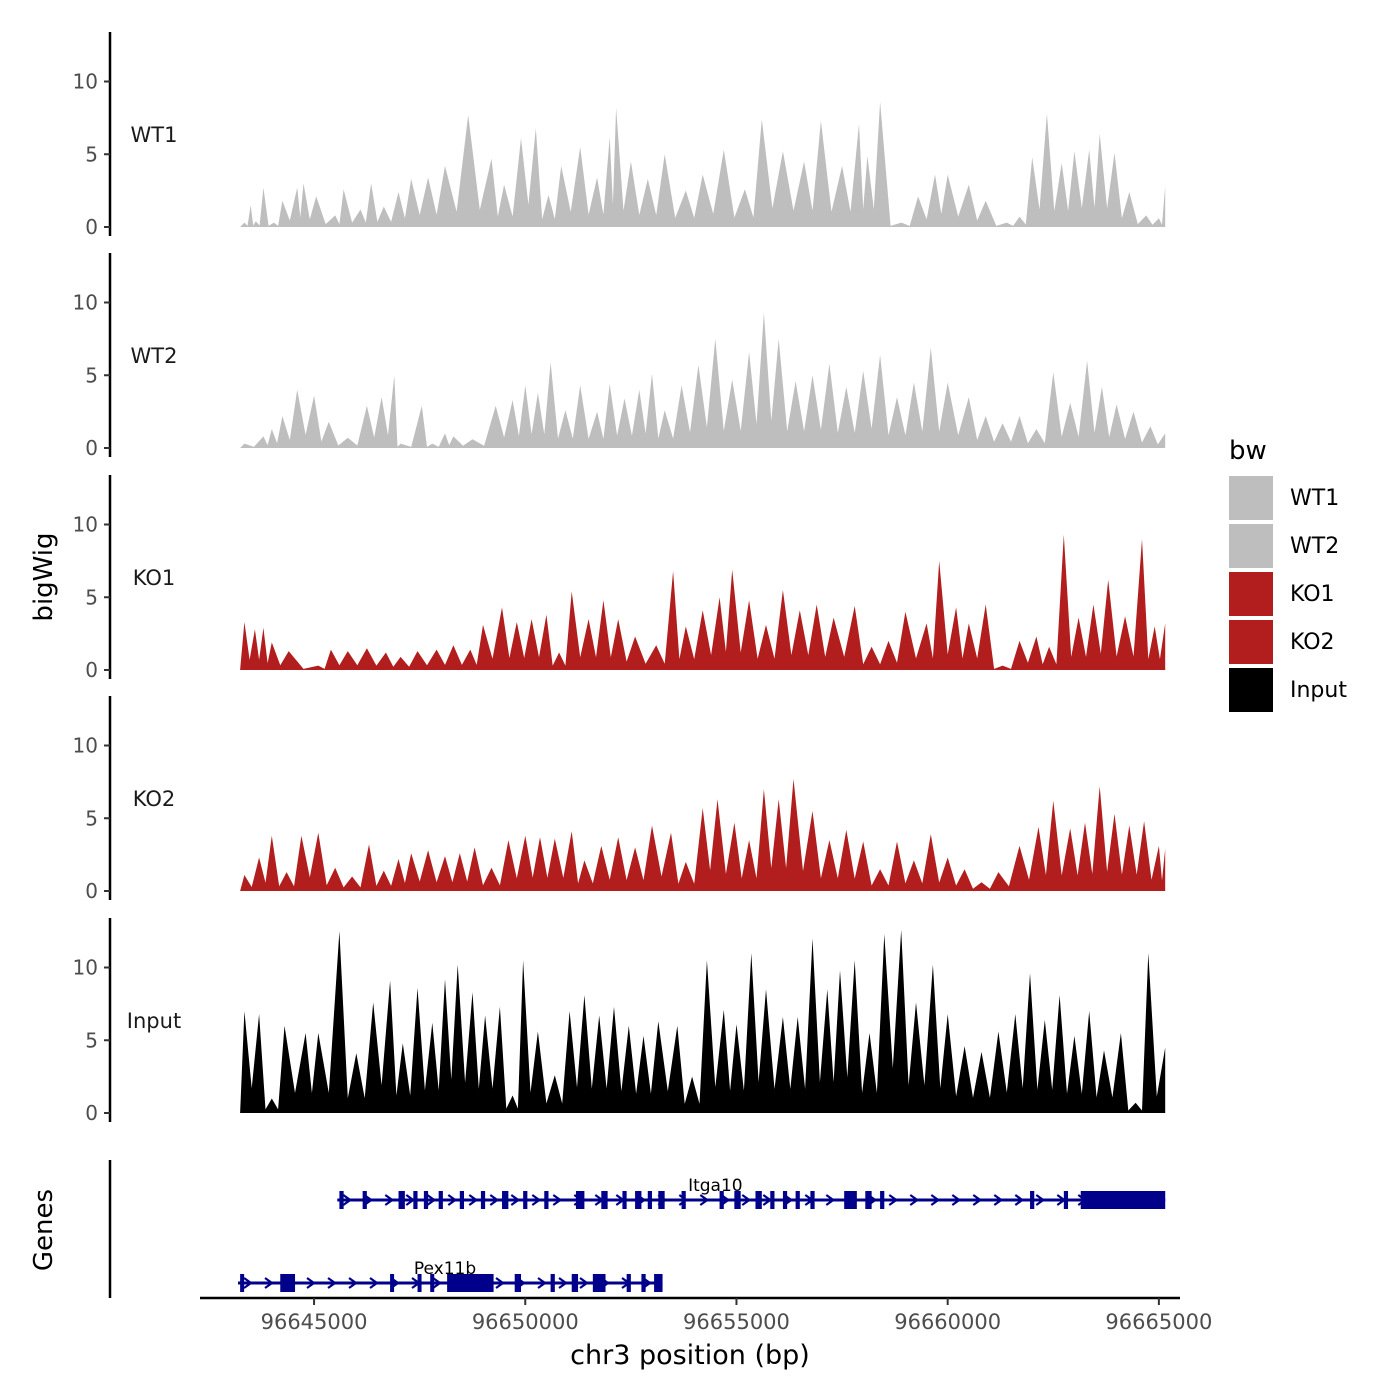  I want to click on legend: bw WT1 WT2 KO1 KO2 Input, so click(1309, 573).